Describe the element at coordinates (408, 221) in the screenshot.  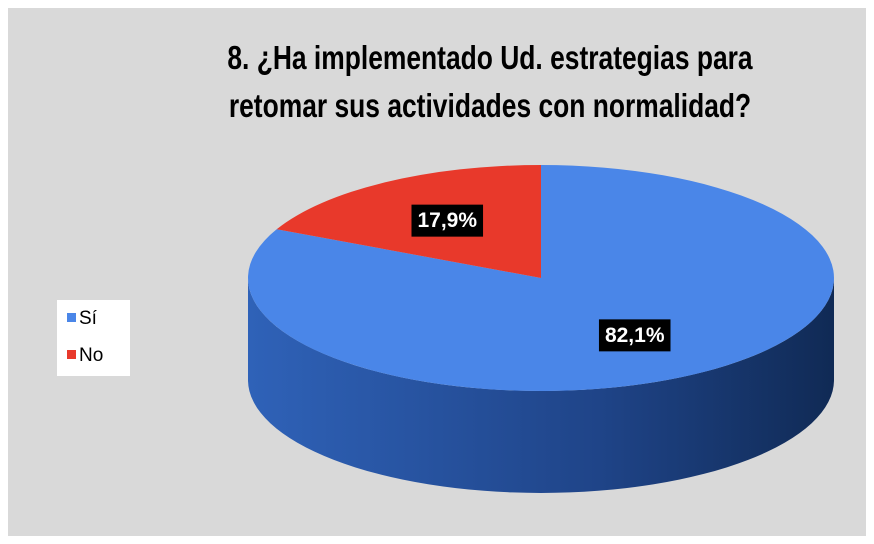
I see `pie-slice` at that location.